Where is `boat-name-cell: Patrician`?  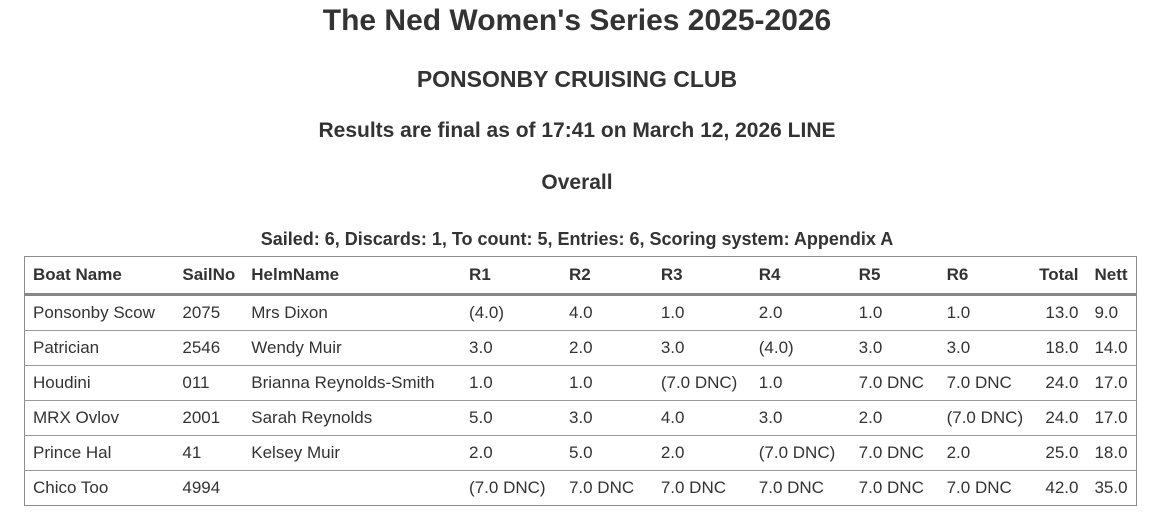
boat-name-cell: Patrician is located at coordinates (99, 348).